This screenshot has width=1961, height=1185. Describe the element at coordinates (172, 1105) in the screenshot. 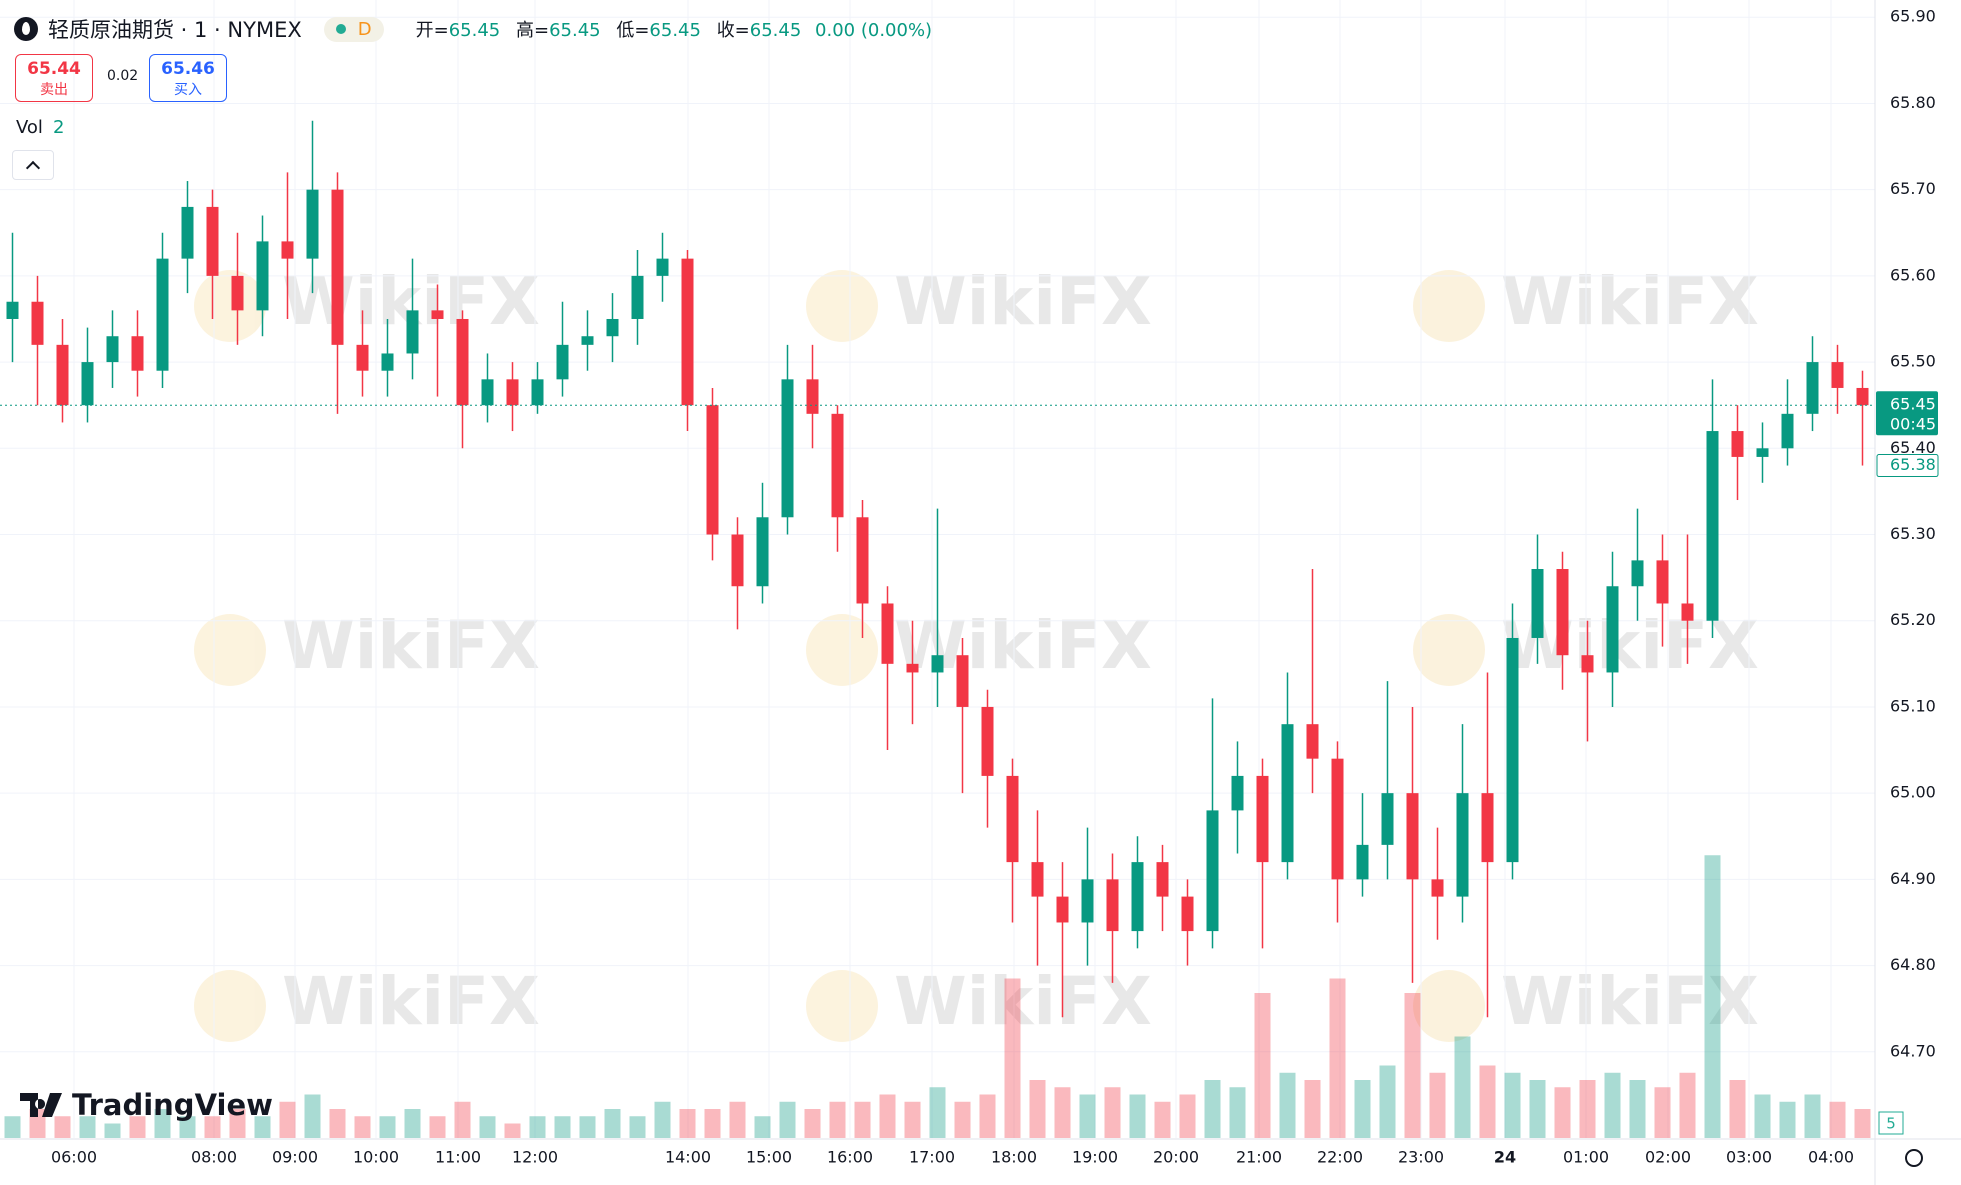

I see `brand-name: TradingView` at that location.